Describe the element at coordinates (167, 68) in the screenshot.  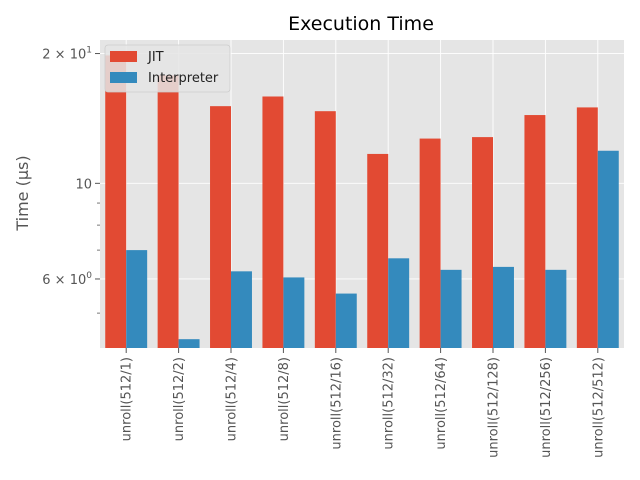
I see `legend: JIT Interpreter` at that location.